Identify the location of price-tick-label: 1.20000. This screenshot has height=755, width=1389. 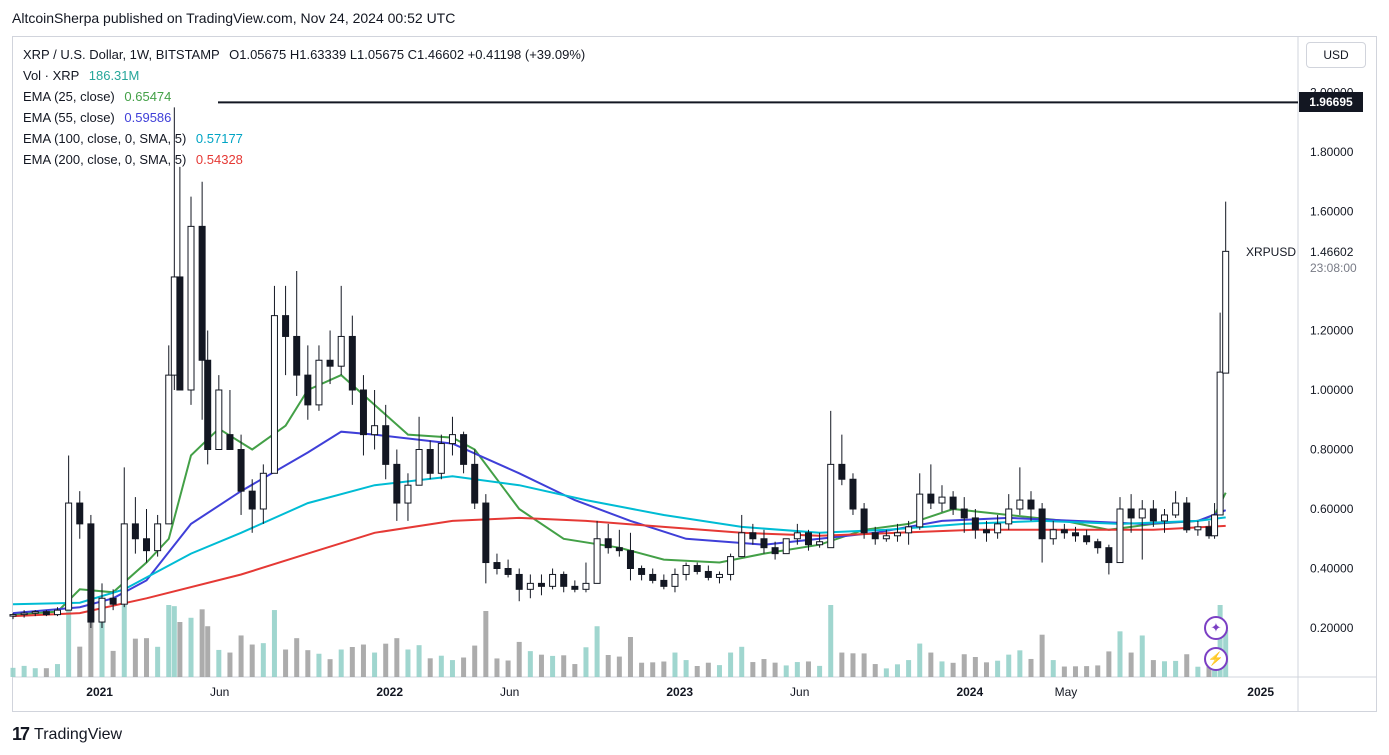
(1332, 331).